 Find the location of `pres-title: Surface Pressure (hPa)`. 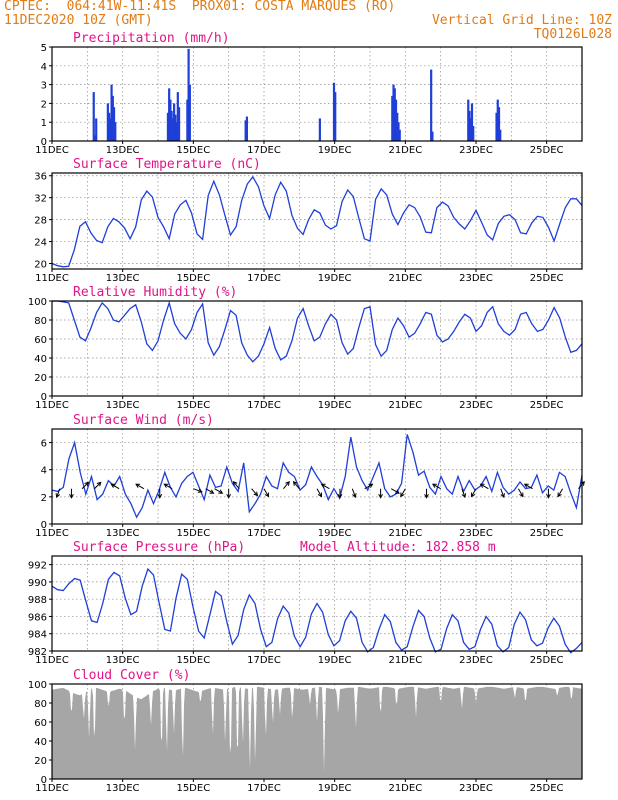

pres-title: Surface Pressure (hPa) is located at coordinates (159, 547).